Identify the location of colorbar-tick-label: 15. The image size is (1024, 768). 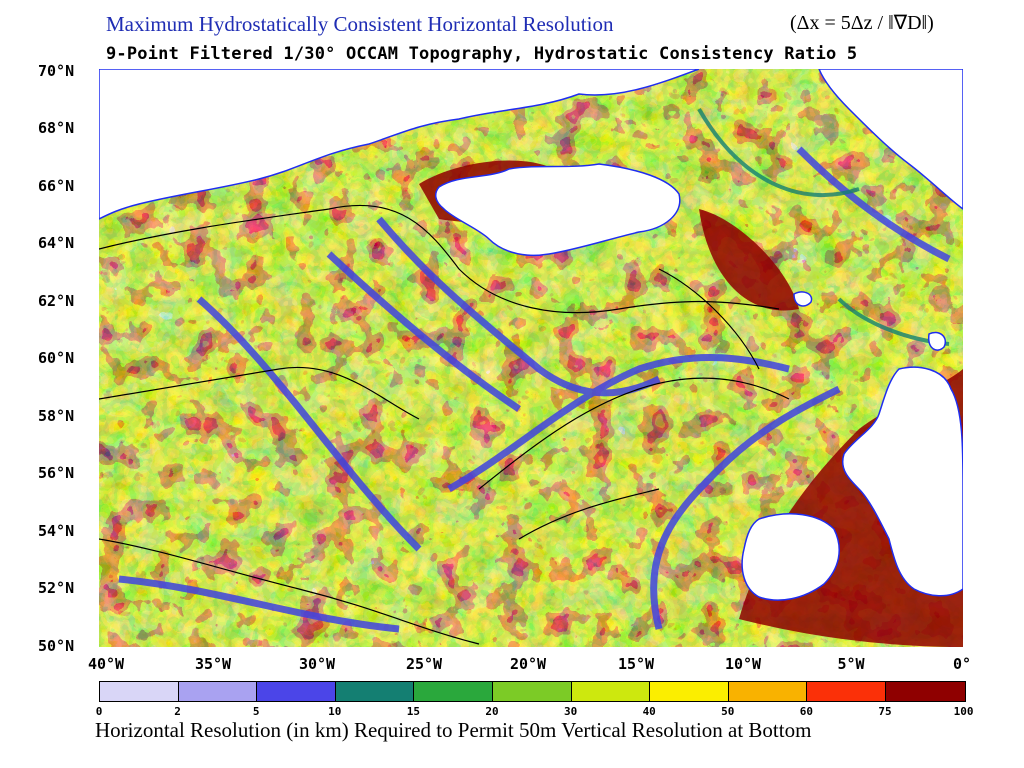
(413, 711).